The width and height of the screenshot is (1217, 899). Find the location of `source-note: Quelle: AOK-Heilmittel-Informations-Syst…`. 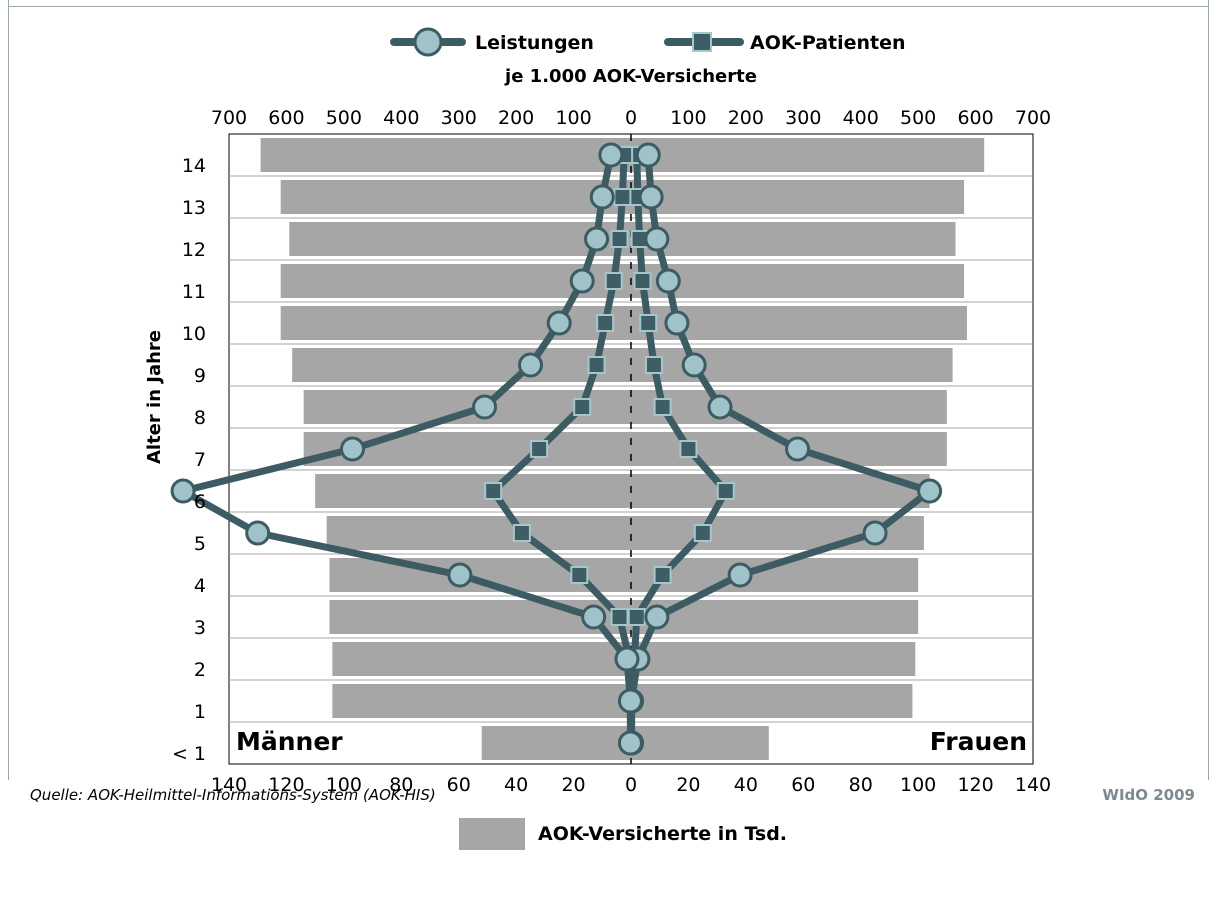

source-note: Quelle: AOK-Heilmittel-Informations-Syst… is located at coordinates (233, 795).